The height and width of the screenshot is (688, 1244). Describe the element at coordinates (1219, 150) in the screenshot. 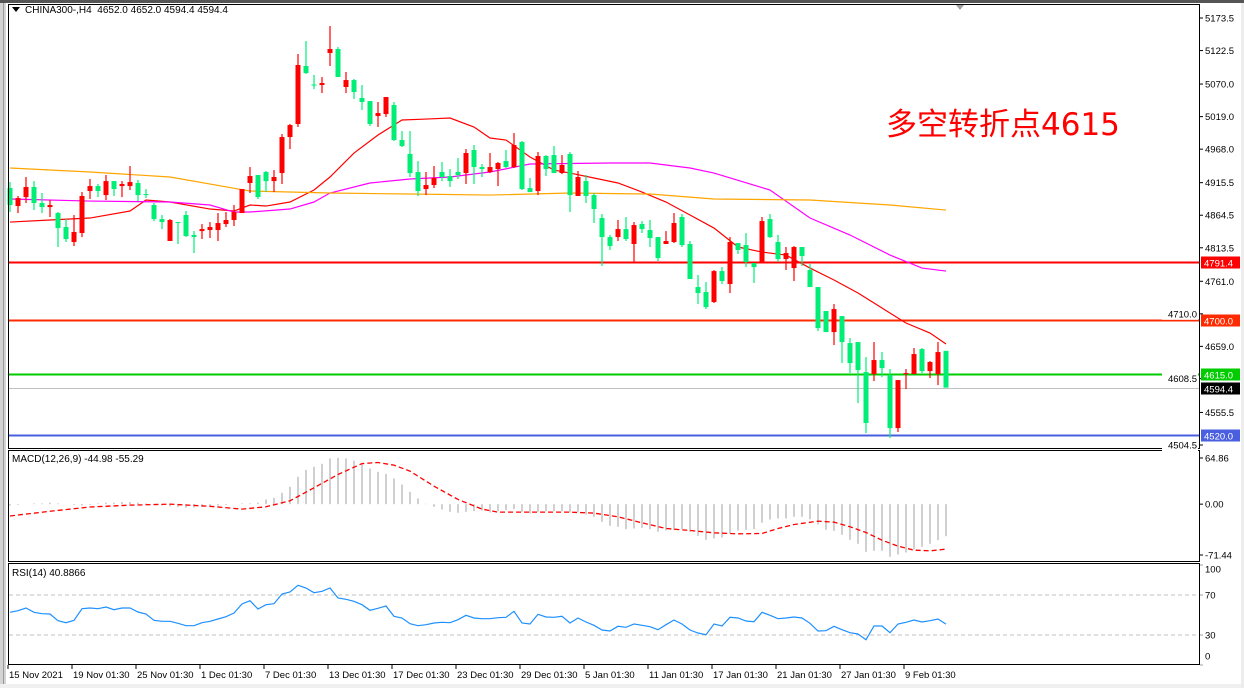

I see `price-tick-label: 4968.0` at that location.